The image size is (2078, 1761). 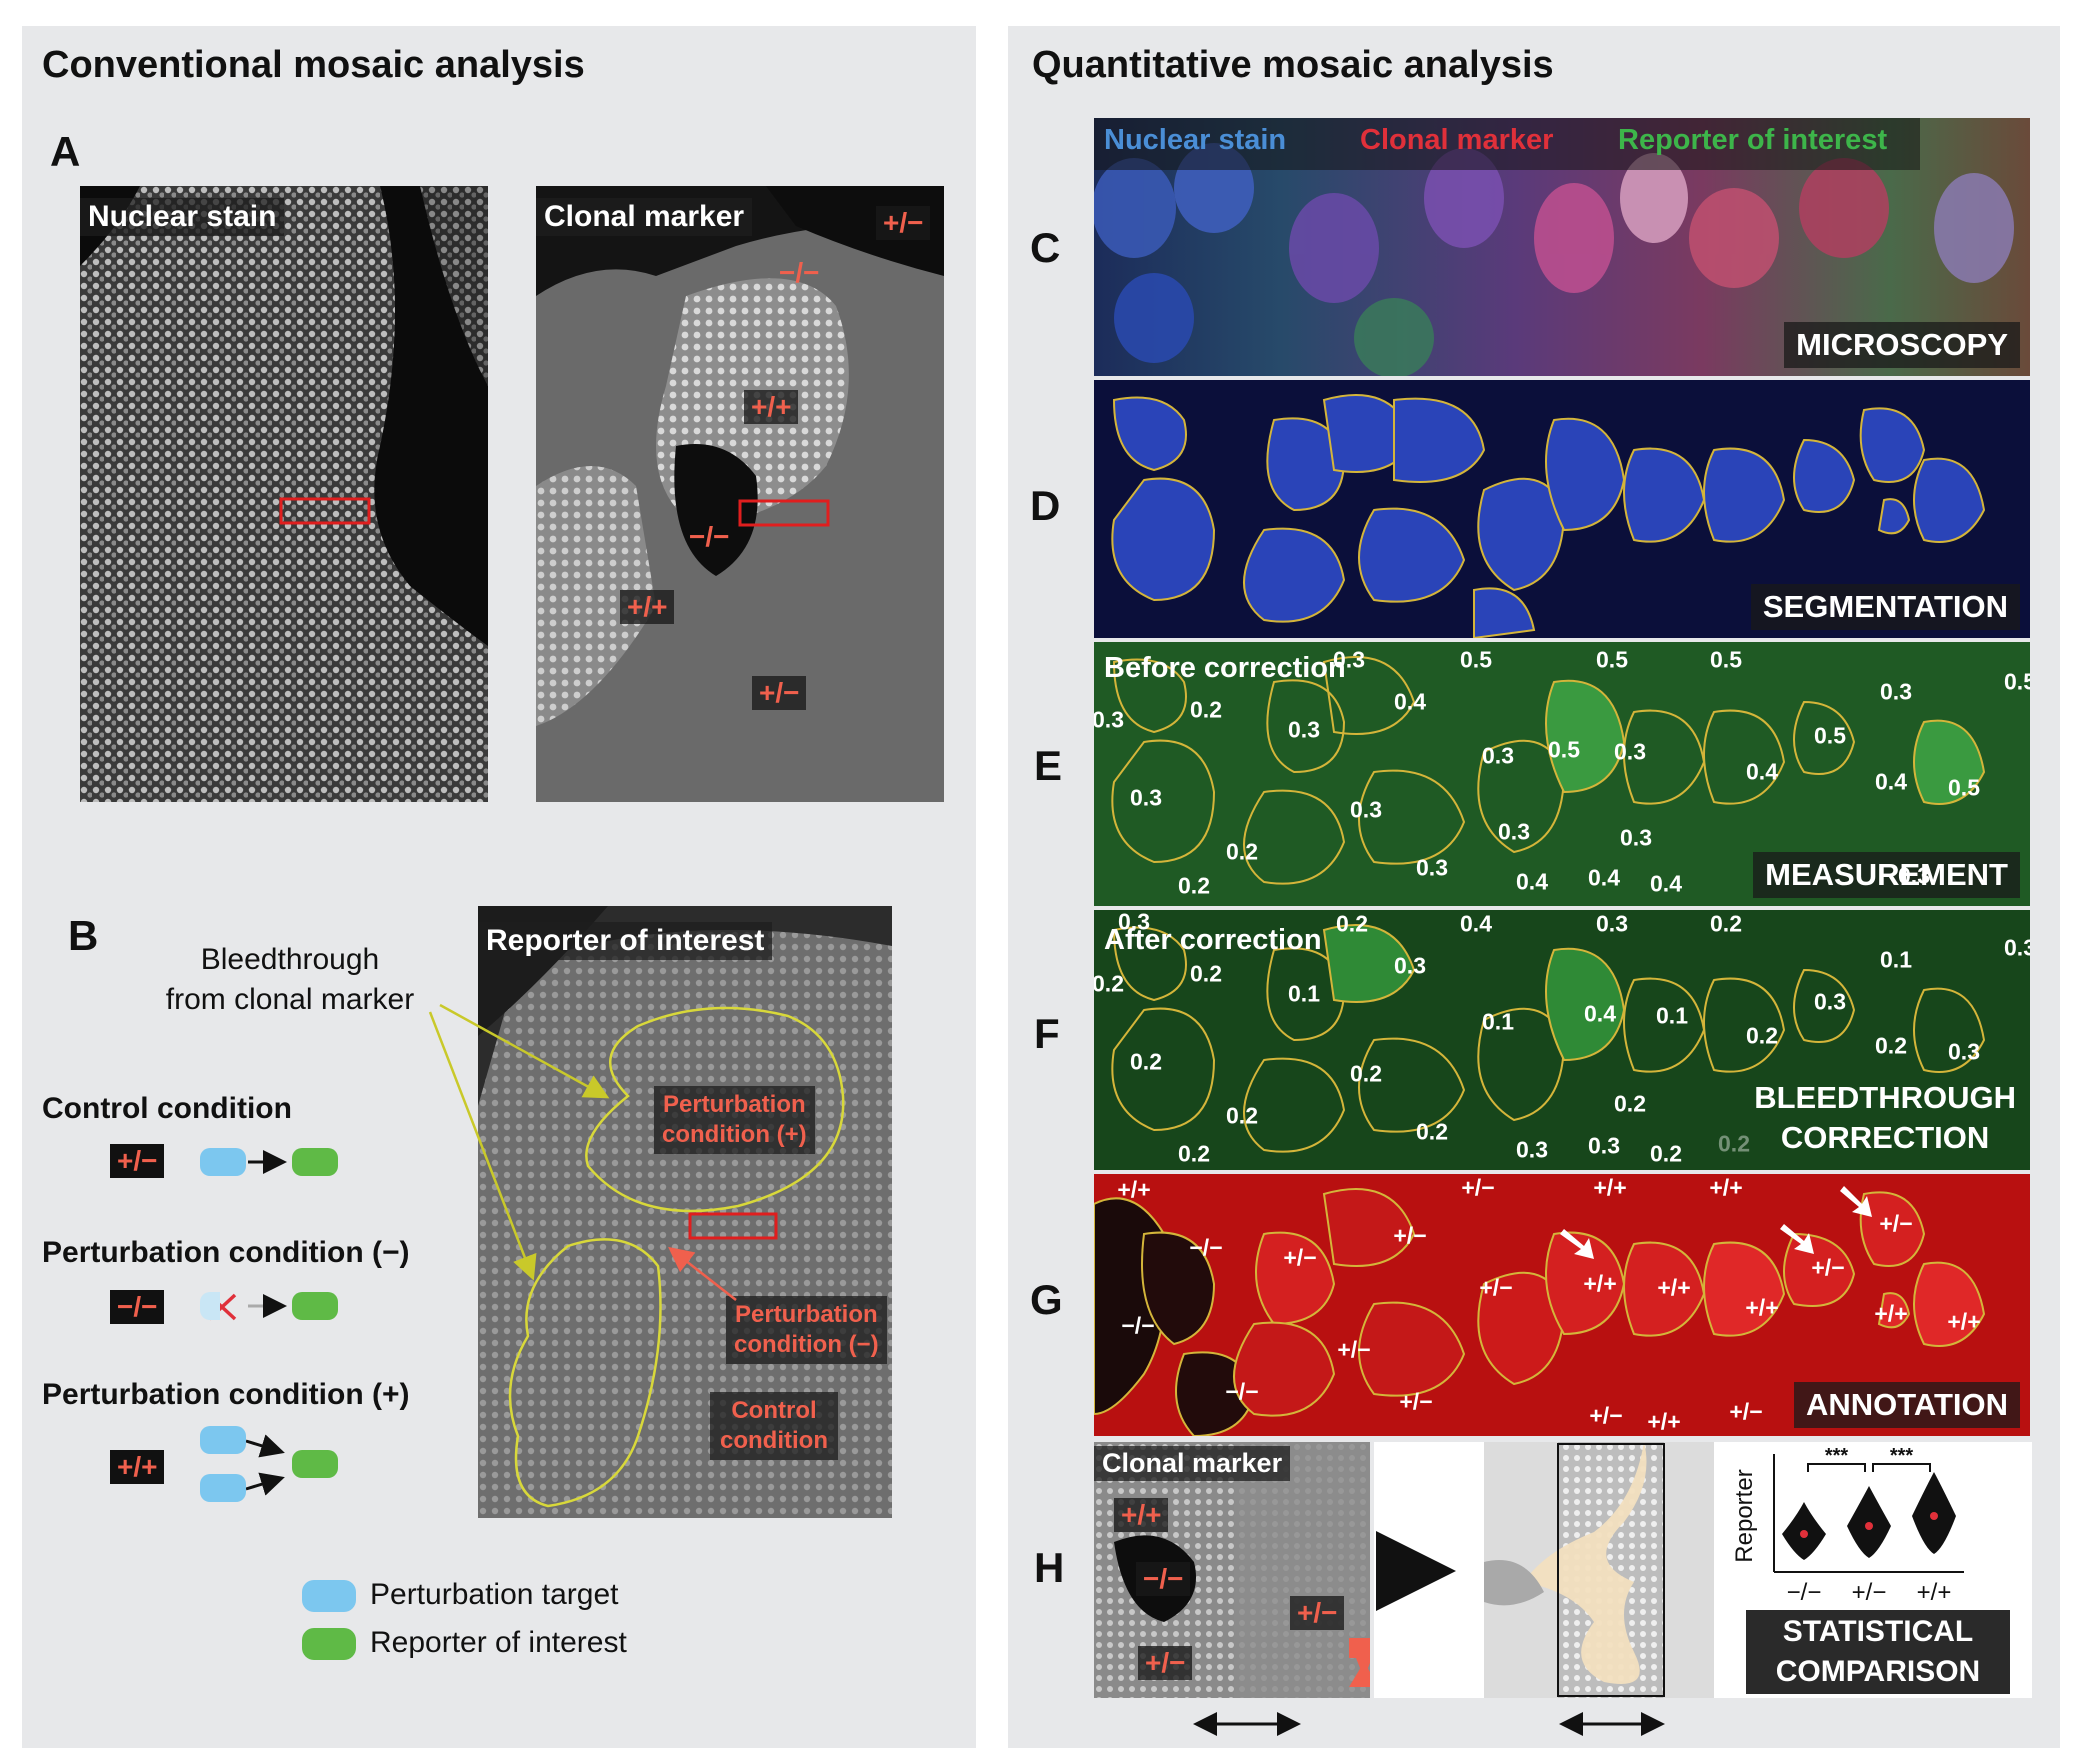 I want to click on region-selection-image, so click(x=1599, y=1570).